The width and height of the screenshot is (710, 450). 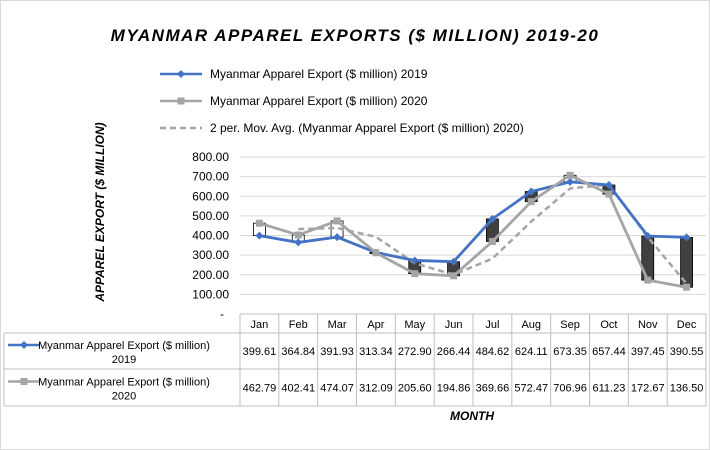 What do you see at coordinates (260, 352) in the screenshot?
I see `table-cell: 399.61` at bounding box center [260, 352].